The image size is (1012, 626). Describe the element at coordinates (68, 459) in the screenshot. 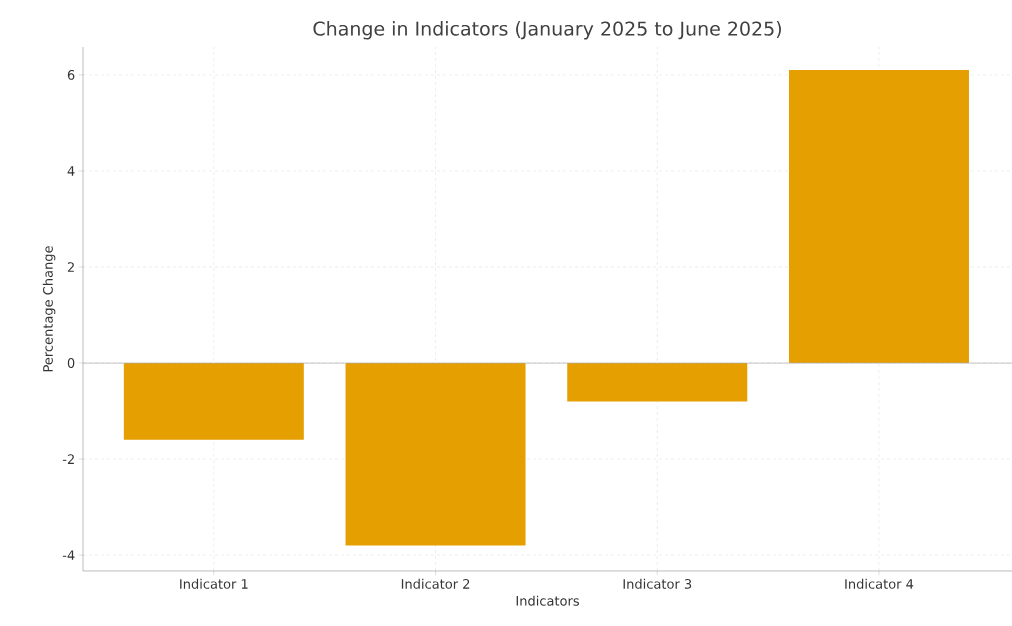

I see `y-tick-label: -2` at that location.